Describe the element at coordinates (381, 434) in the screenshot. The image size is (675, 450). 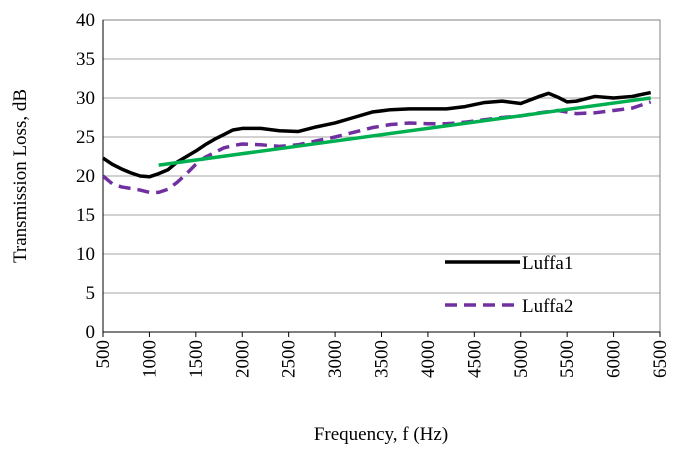
I see `x-axis-title: Frequency, f (Hz)` at that location.